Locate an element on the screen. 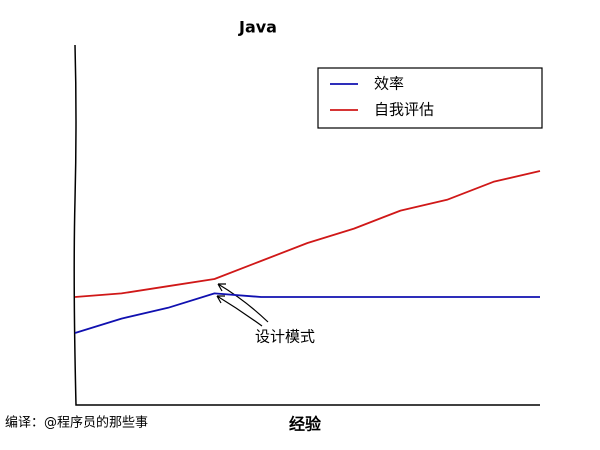  series-line is located at coordinates (307, 313).